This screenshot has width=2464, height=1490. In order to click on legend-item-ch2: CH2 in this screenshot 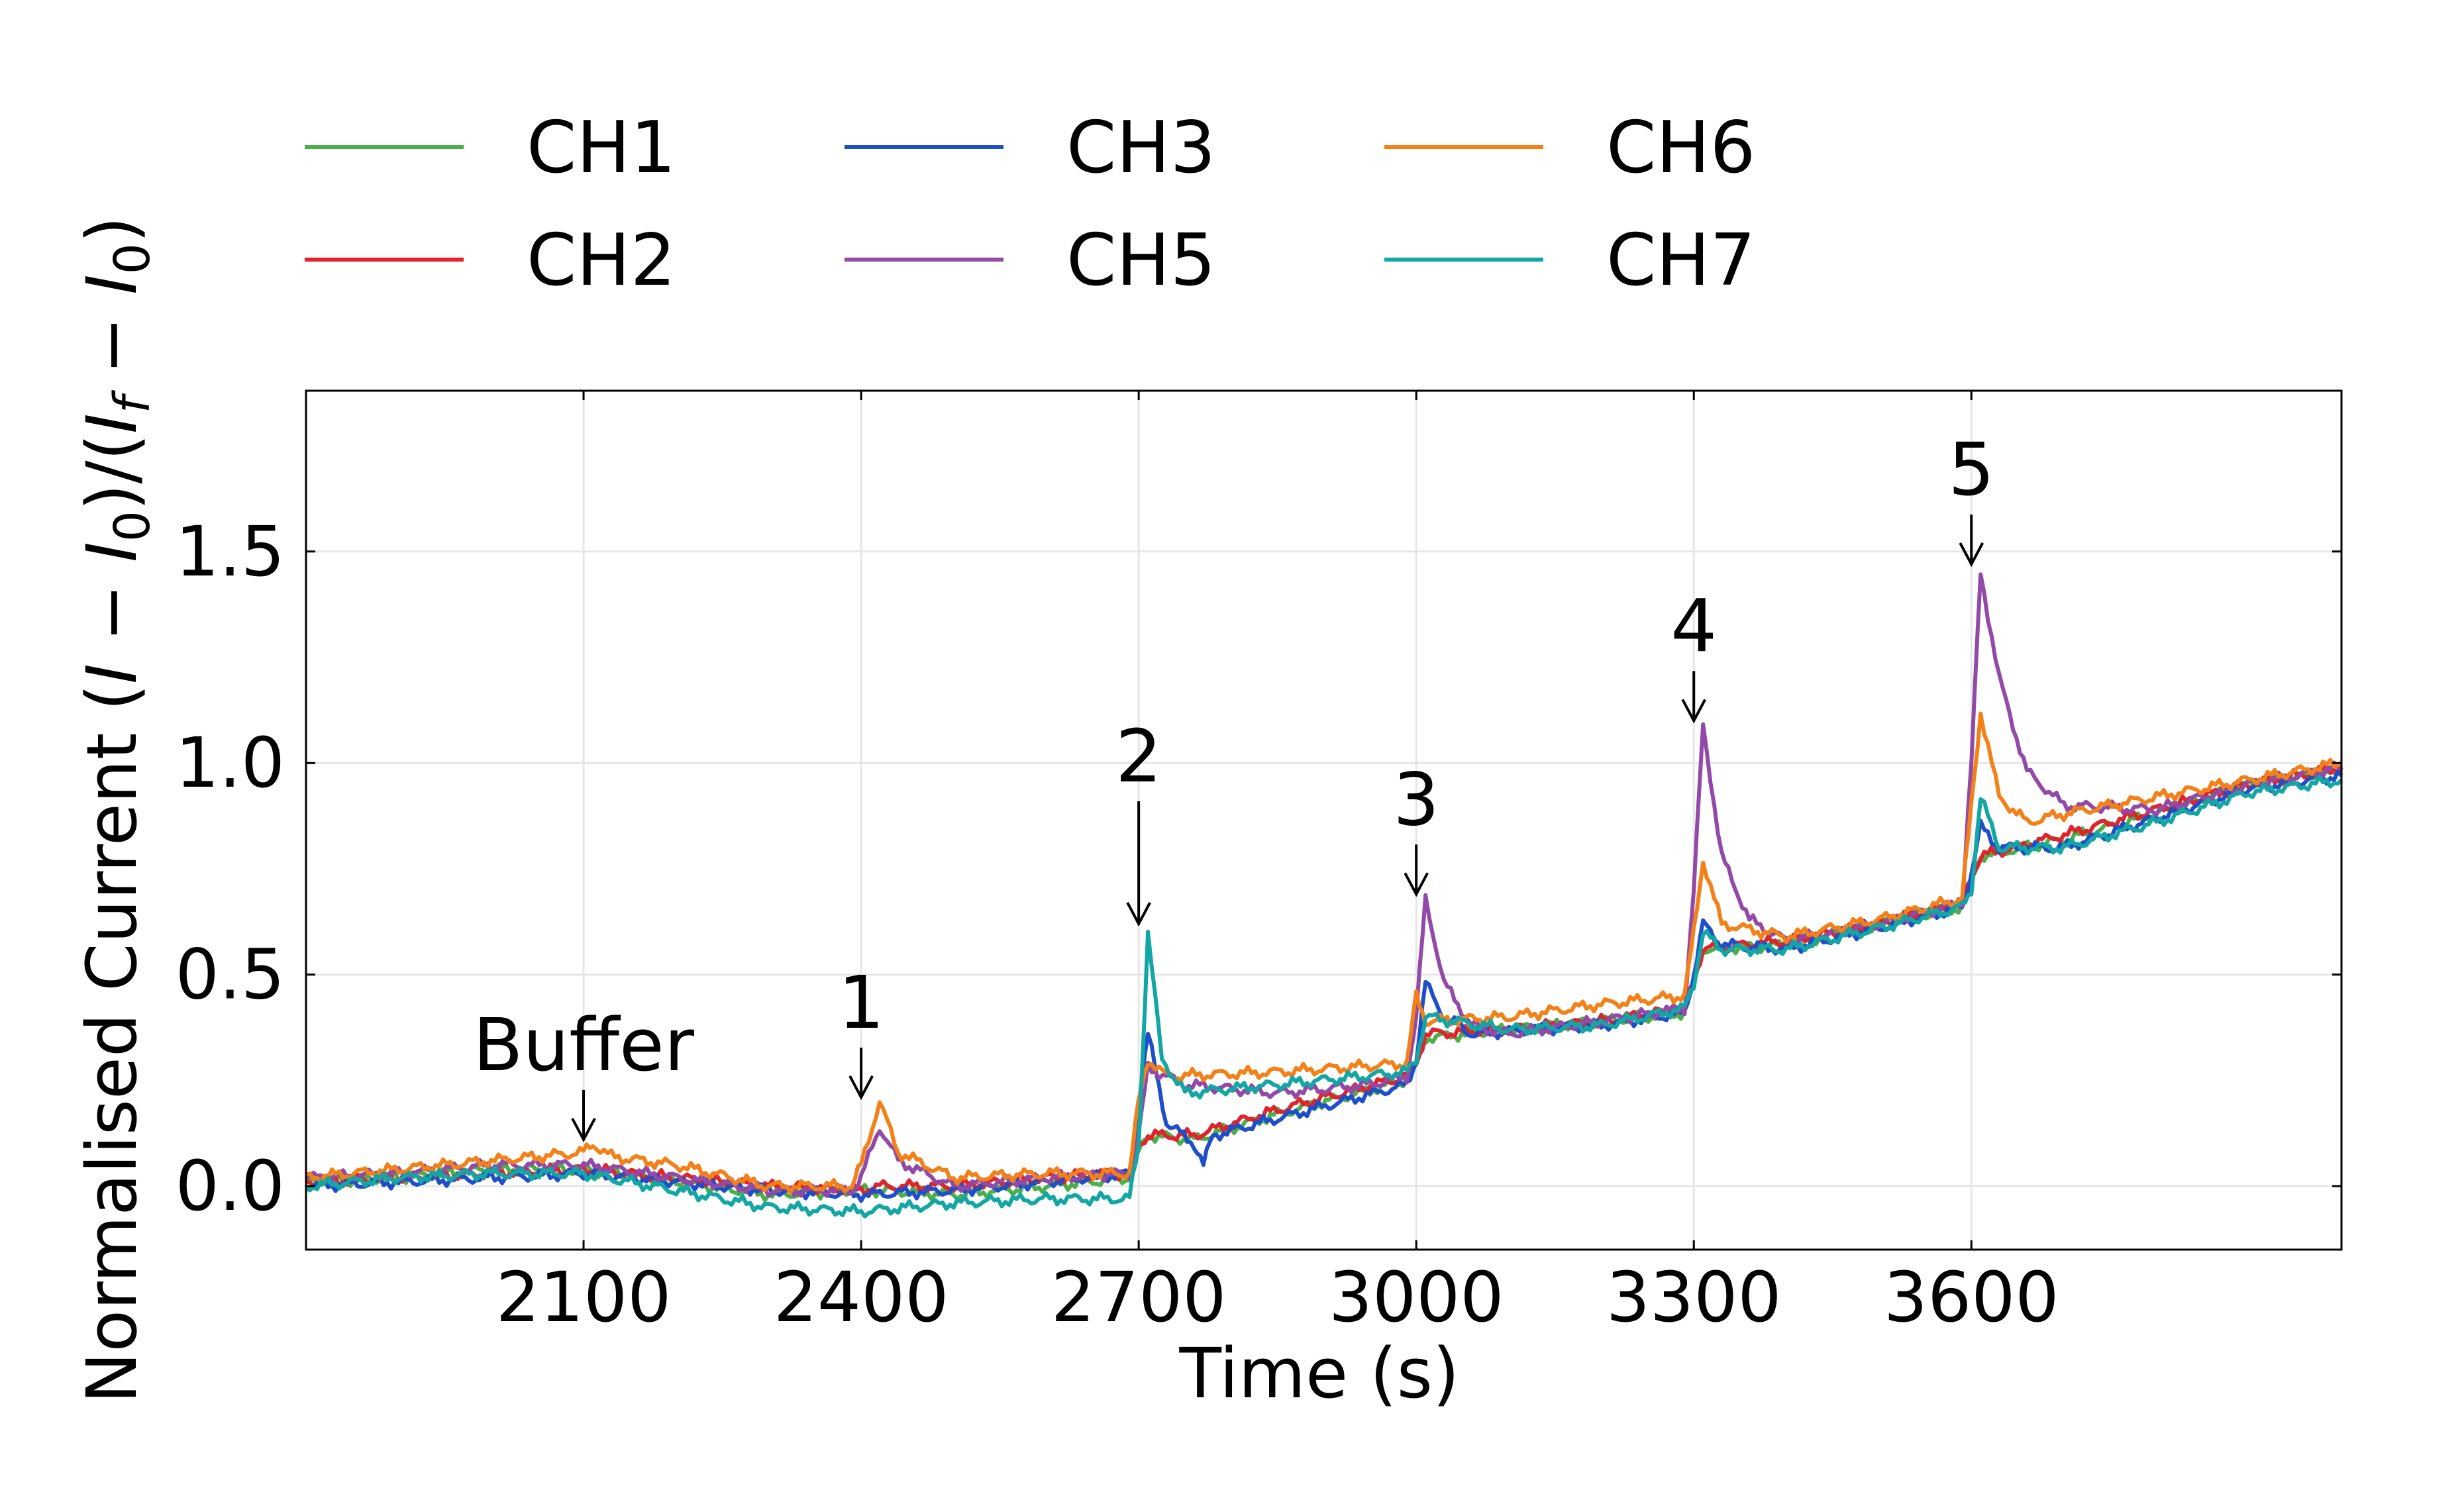, I will do `click(490, 260)`.